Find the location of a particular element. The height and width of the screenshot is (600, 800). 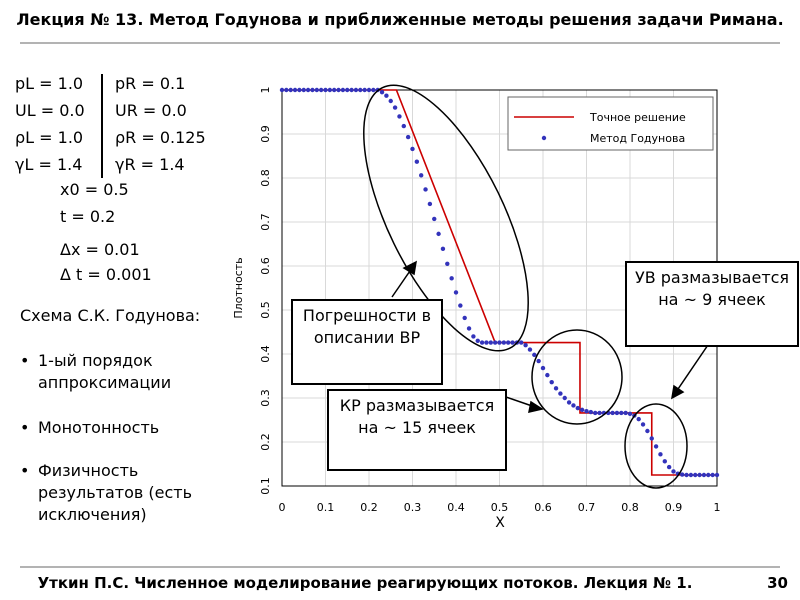

bullet-text: Монотонность is located at coordinates (99, 427).